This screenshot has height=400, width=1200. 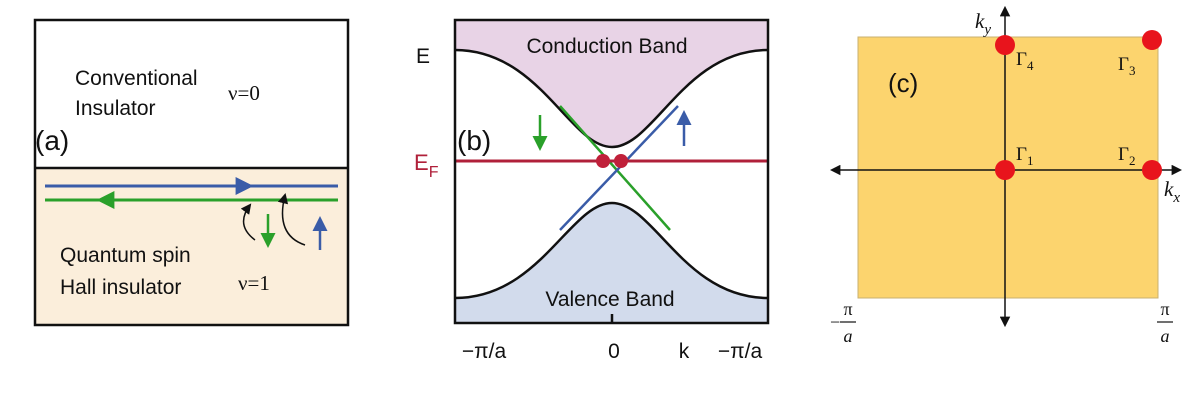 I want to click on g-sub: 3, so click(x=1132, y=70).